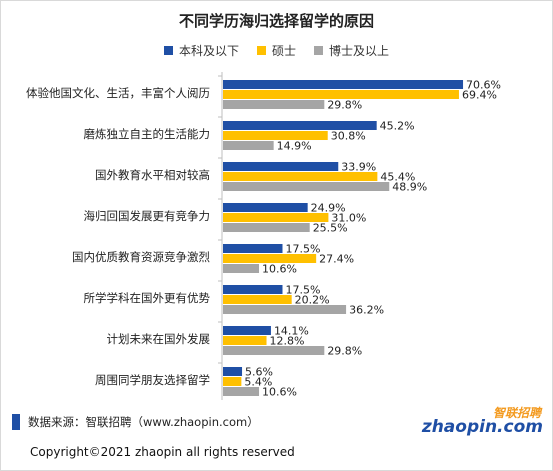 The image size is (553, 471). I want to click on data-label: 36.2%, so click(366, 310).